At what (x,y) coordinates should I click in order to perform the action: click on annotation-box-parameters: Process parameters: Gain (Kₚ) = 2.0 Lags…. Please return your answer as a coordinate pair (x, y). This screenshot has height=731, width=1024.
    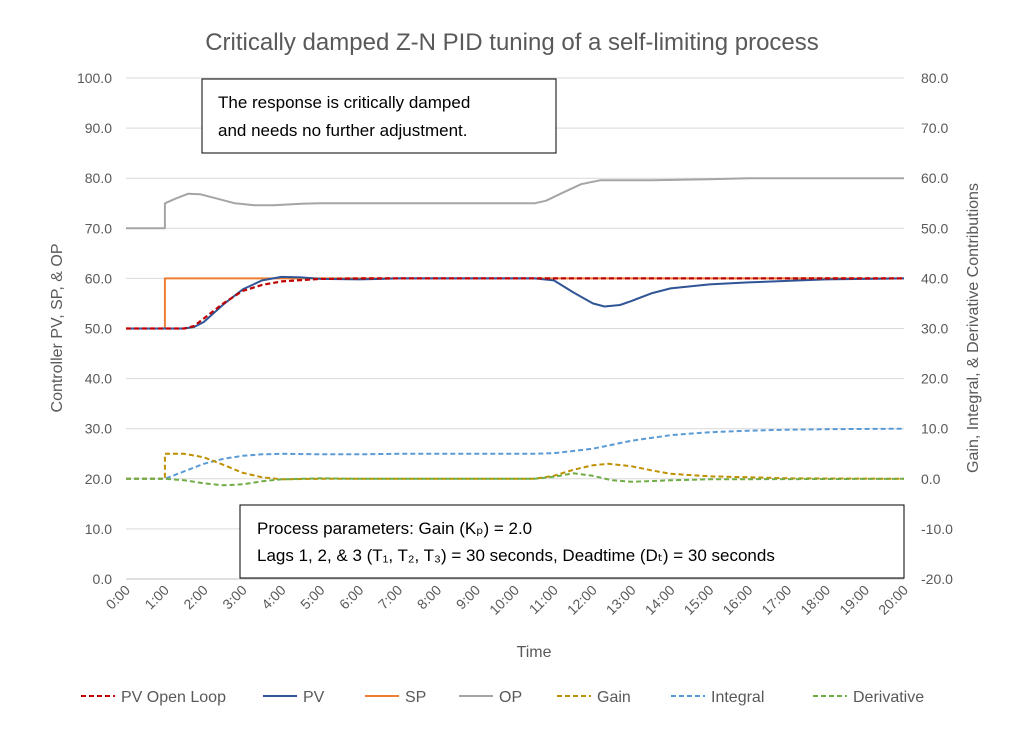
    Looking at the image, I should click on (572, 541).